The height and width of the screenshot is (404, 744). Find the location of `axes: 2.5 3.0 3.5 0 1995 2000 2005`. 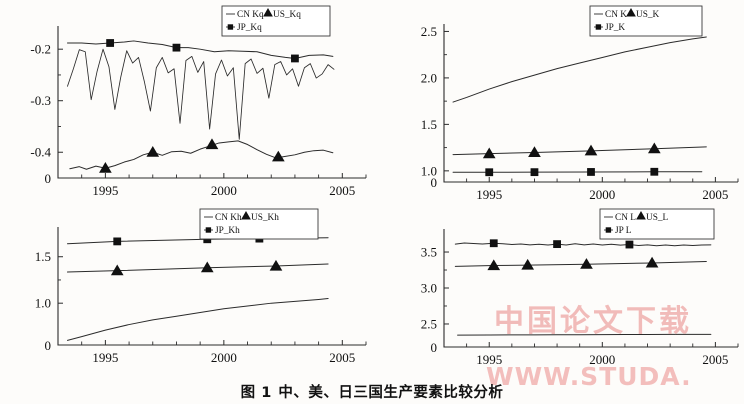

axes: 2.5 3.0 3.5 0 1995 2000 2005 is located at coordinates (580, 298).